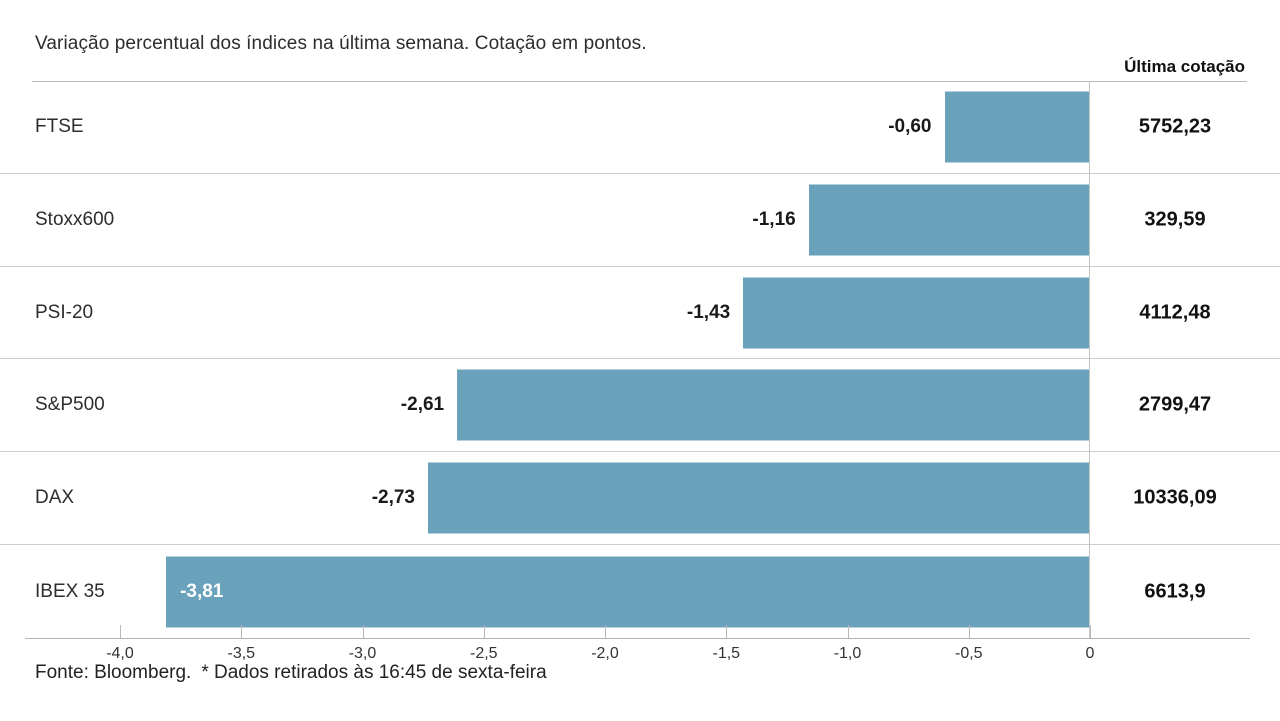 The height and width of the screenshot is (721, 1280). I want to click on x-tick-label: -2,5, so click(484, 653).